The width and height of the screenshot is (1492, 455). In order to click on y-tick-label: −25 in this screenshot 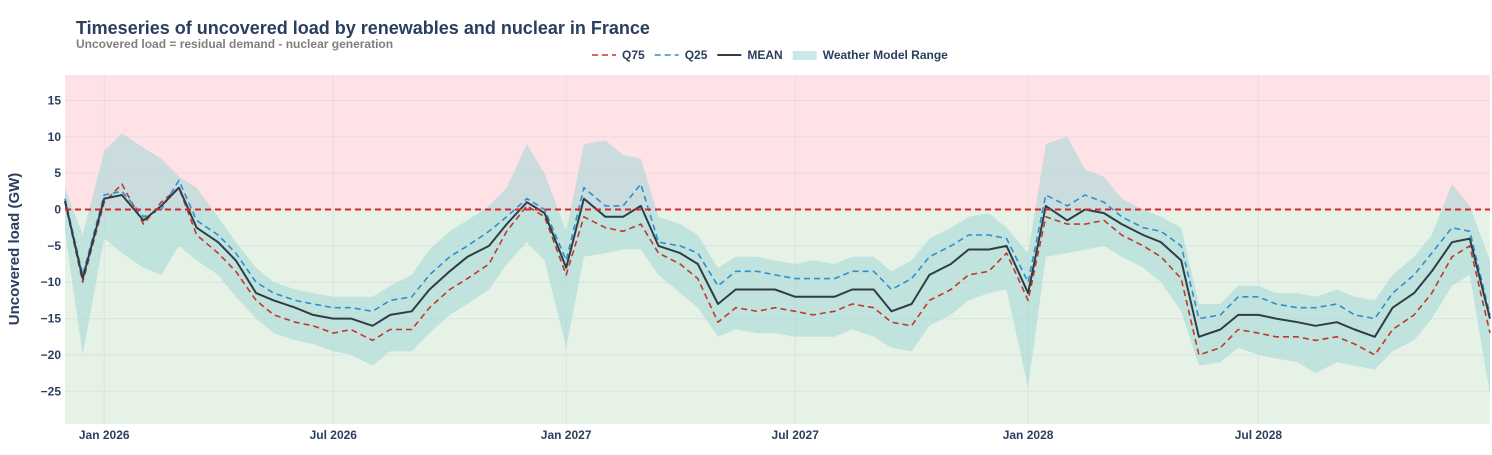, I will do `click(51, 391)`.